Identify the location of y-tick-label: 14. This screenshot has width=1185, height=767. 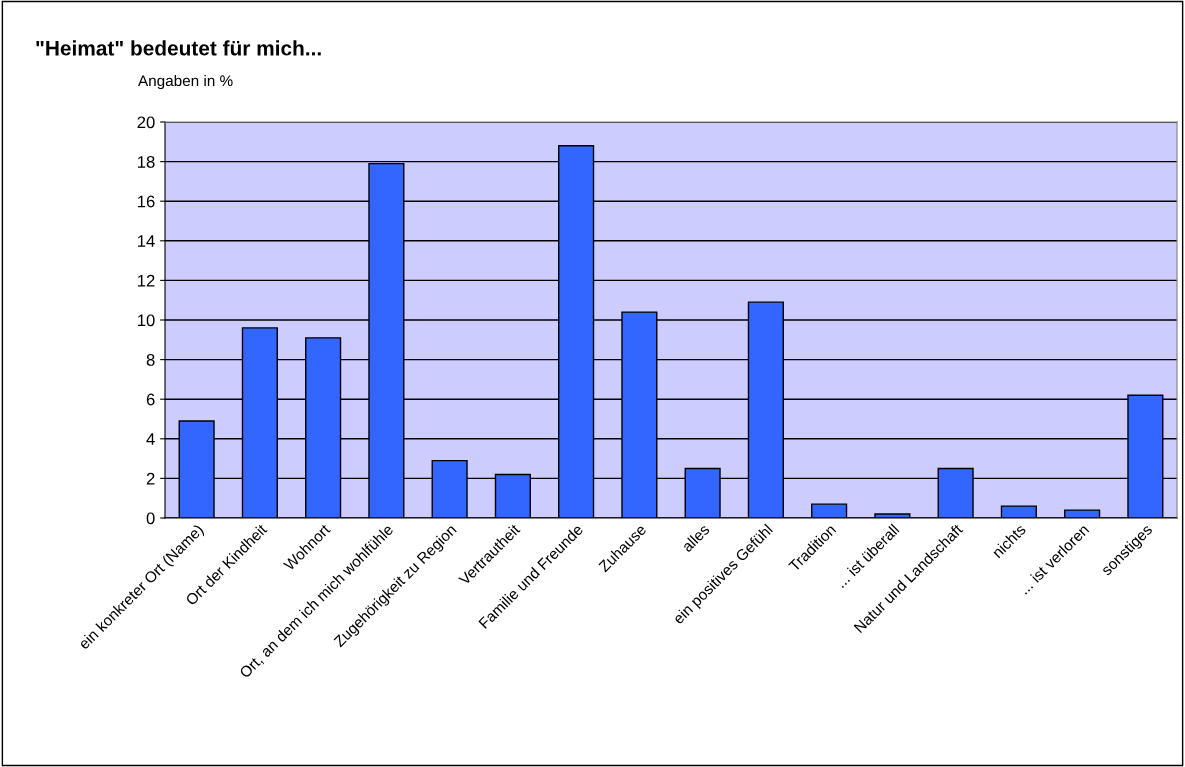
(146, 241).